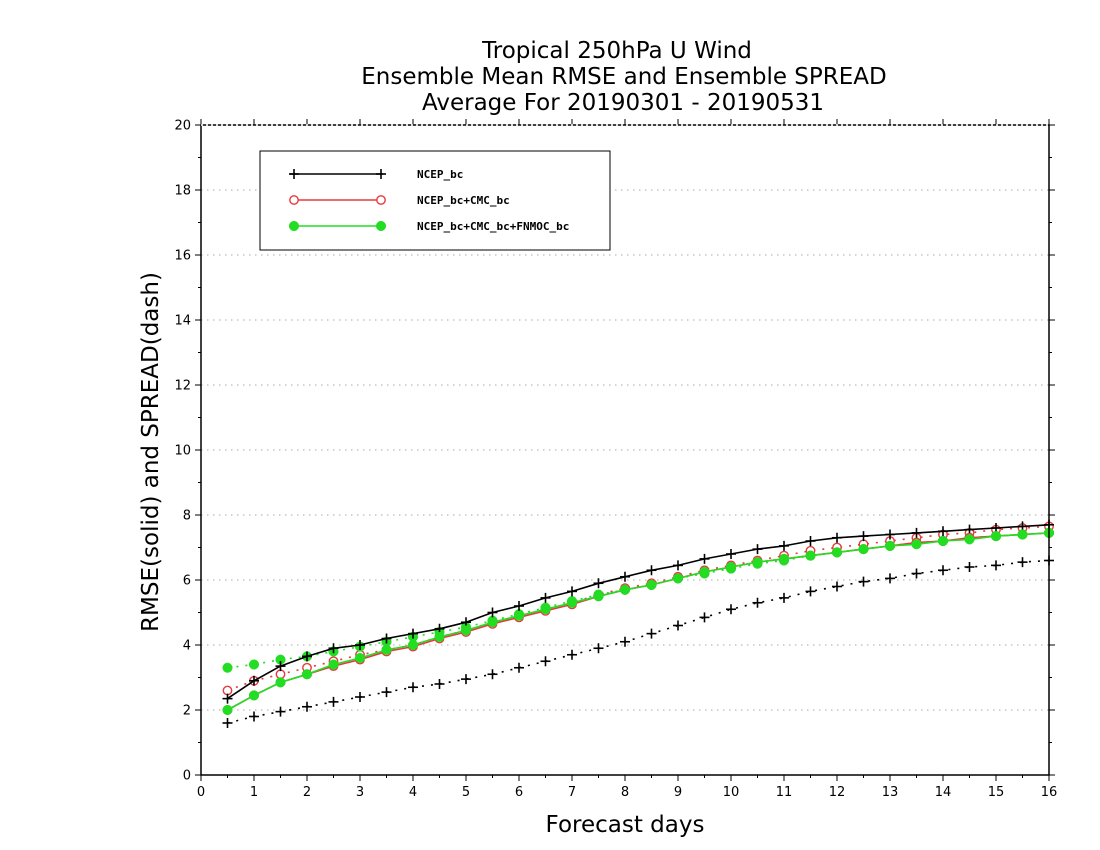  Describe the element at coordinates (254, 792) in the screenshot. I see `x-tick-label: 1` at that location.